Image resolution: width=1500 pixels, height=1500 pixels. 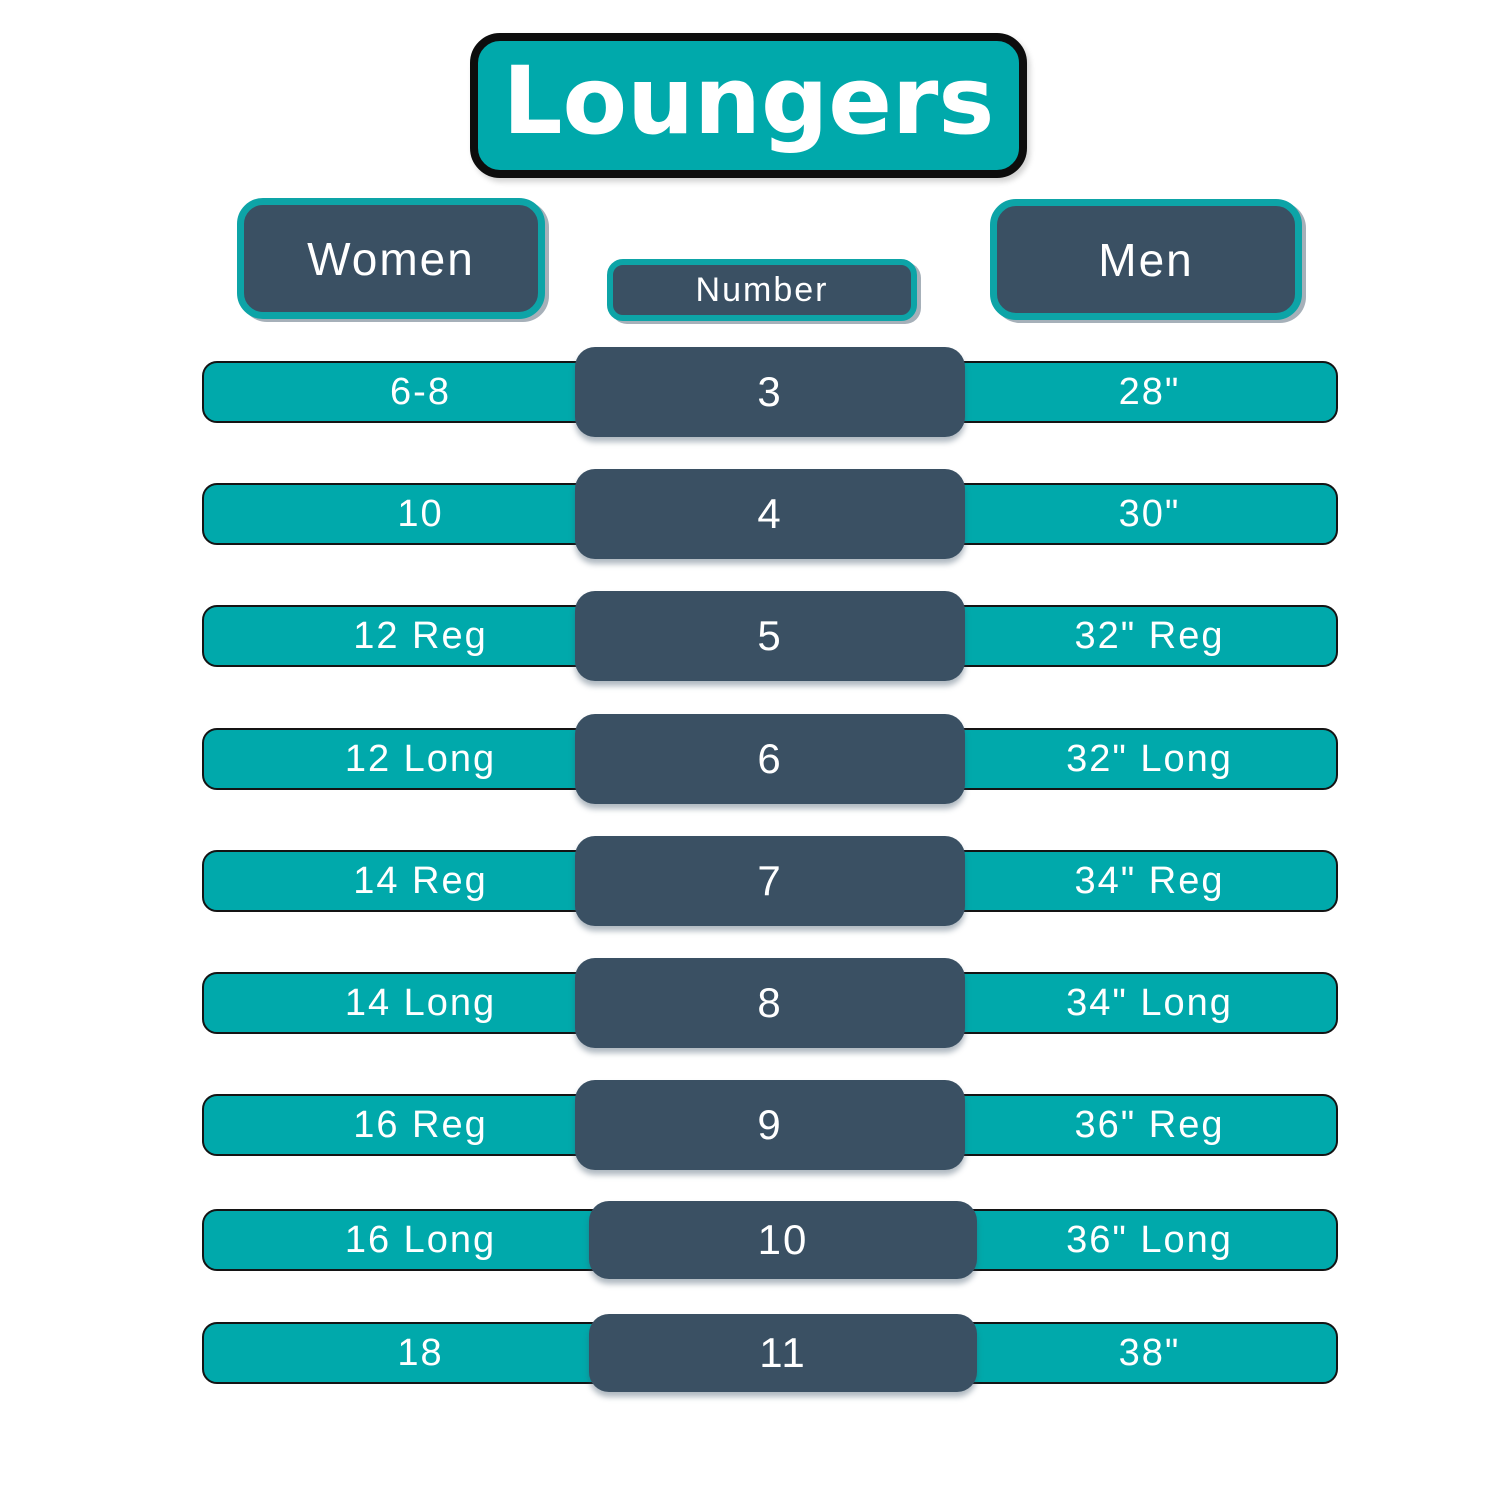 I want to click on men-size-cell: 36" Reg, so click(x=1149, y=1124).